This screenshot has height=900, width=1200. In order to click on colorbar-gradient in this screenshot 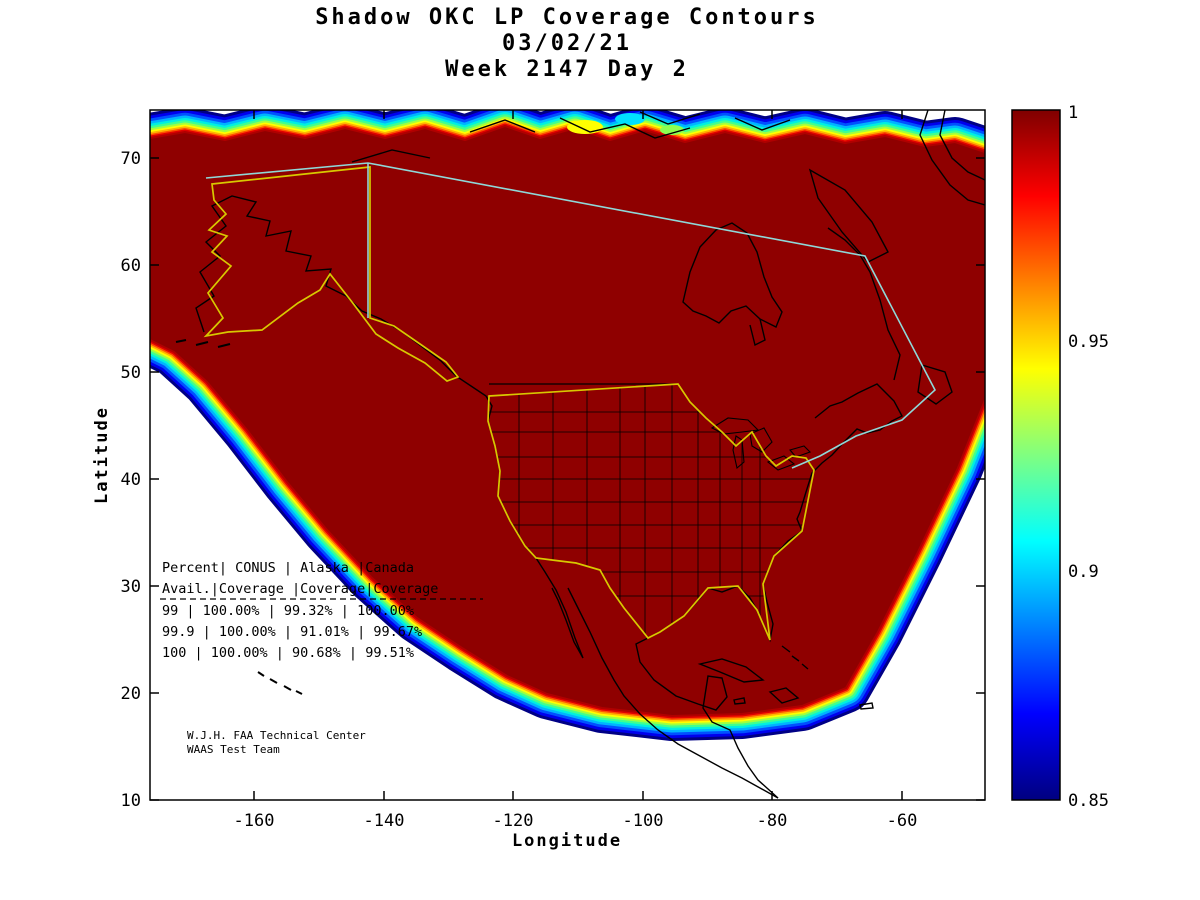, I will do `click(1036, 455)`.